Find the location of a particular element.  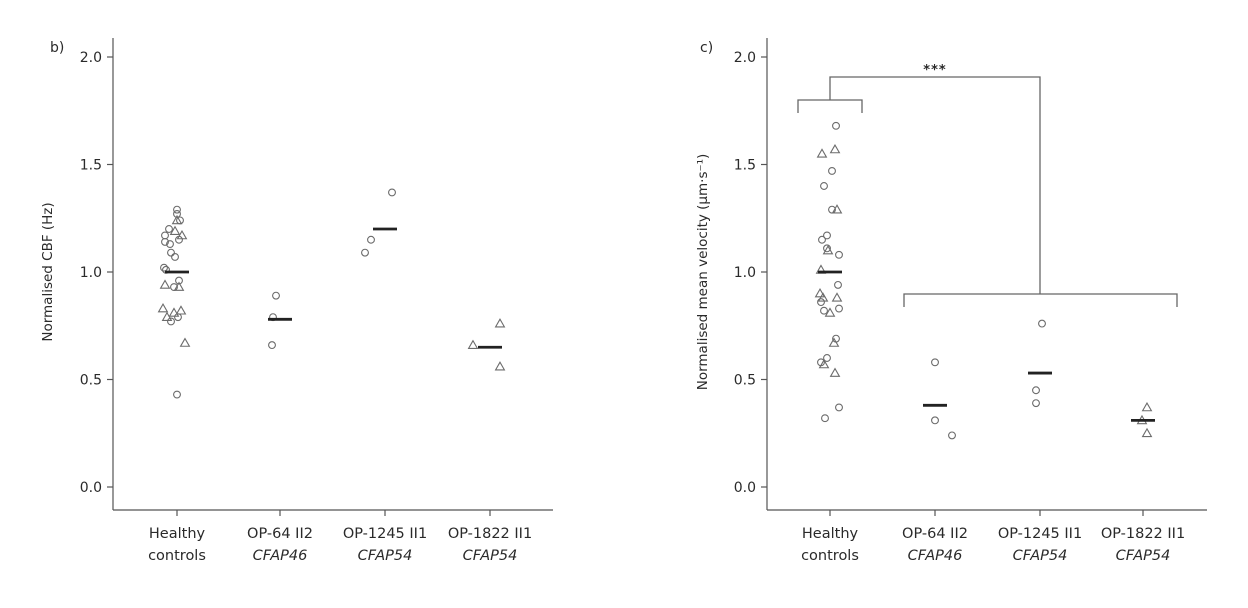

significance-label: *** is located at coordinates (934, 70).